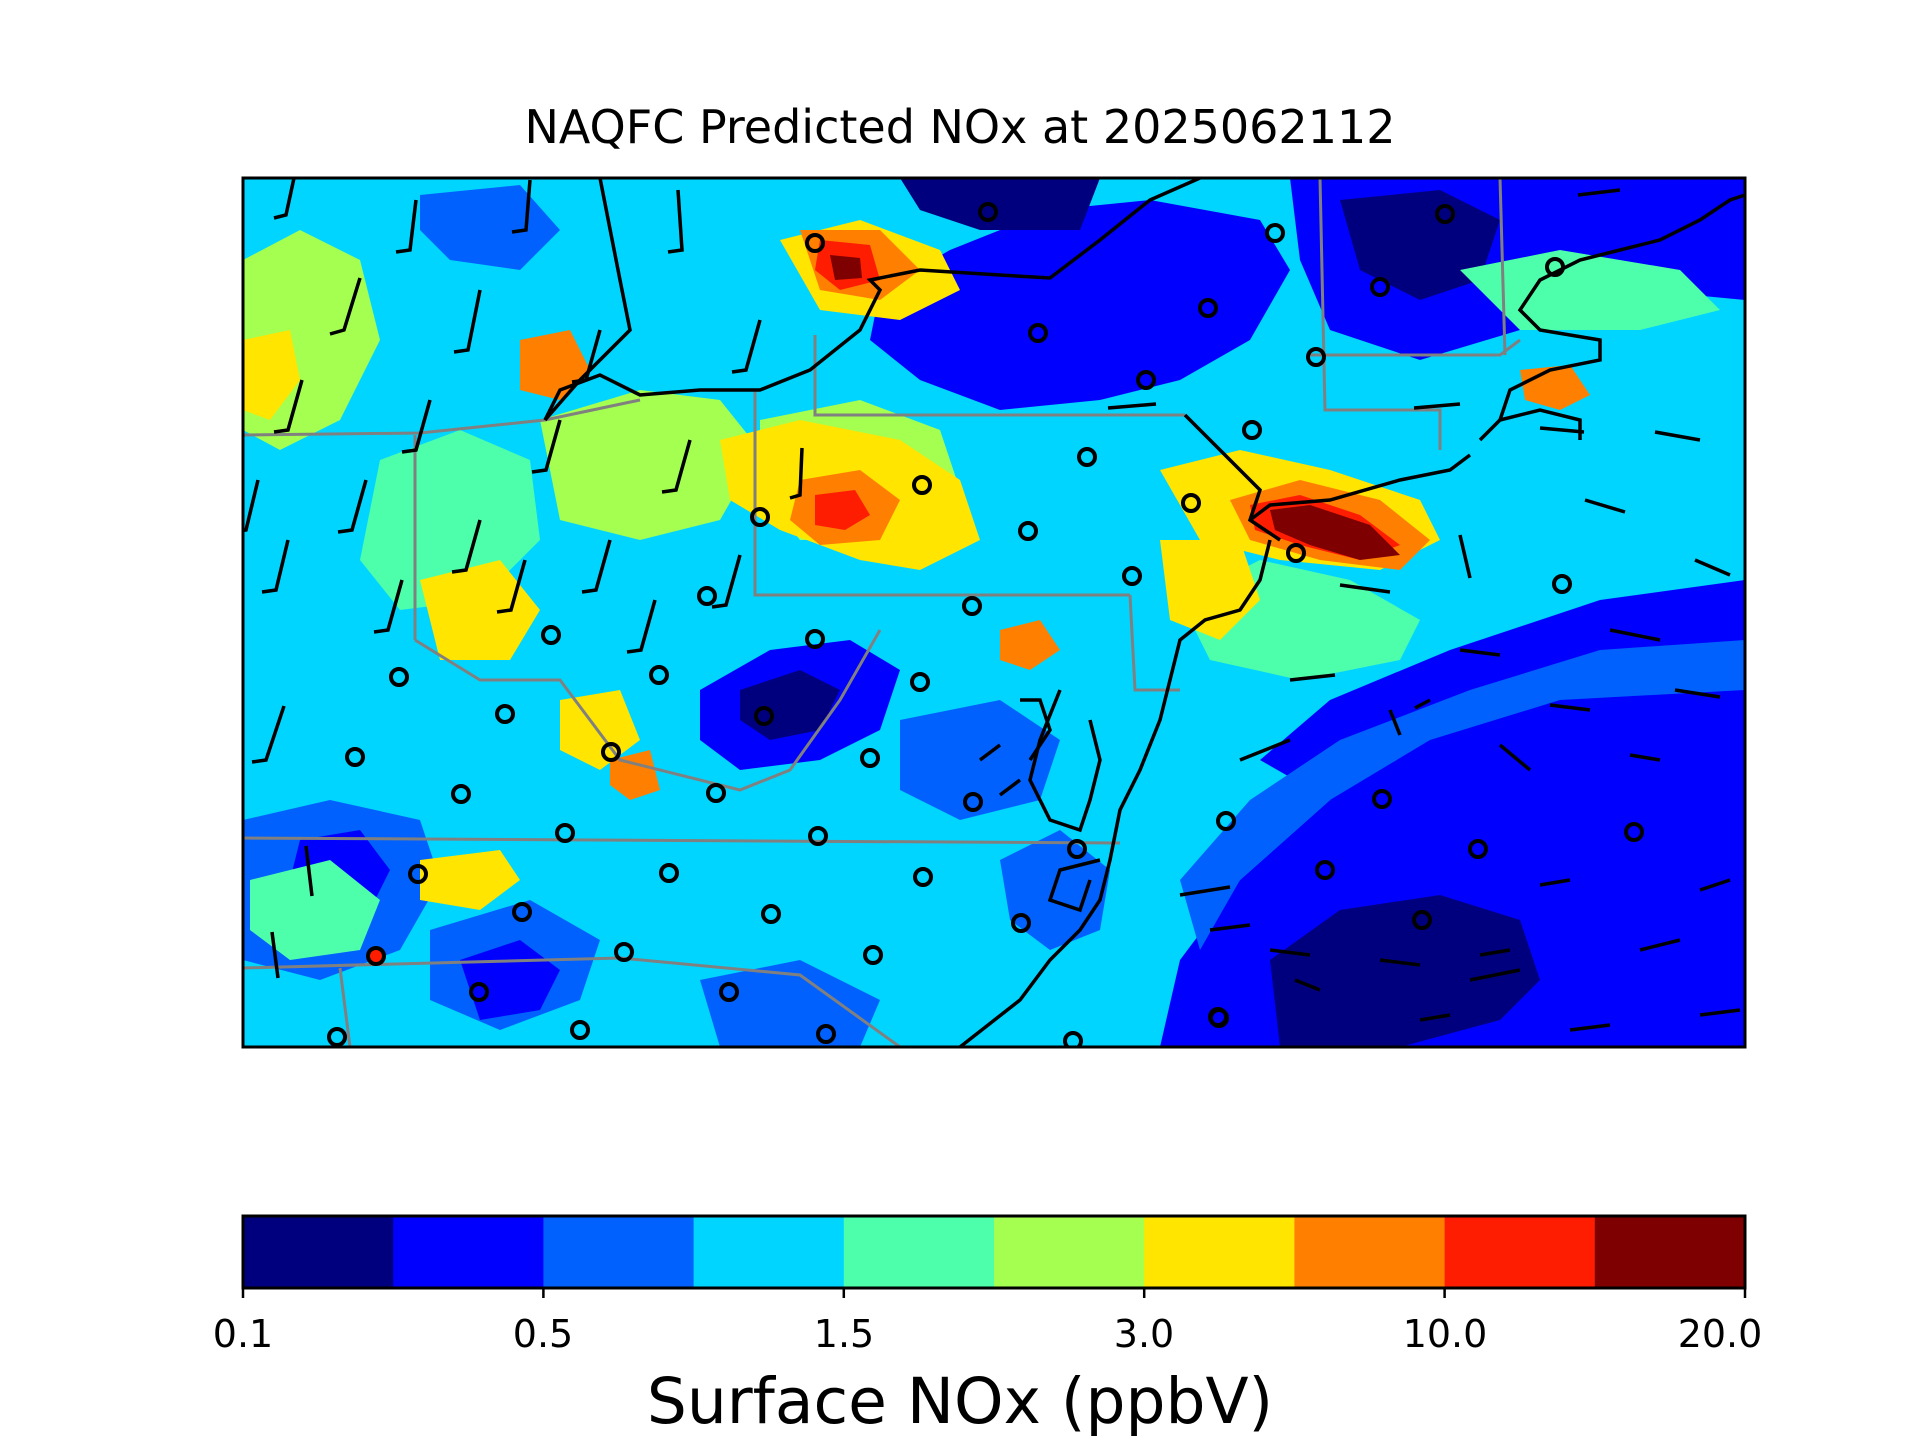 The image size is (1920, 1440). I want to click on field-nyc-darkred, so click(1335, 532).